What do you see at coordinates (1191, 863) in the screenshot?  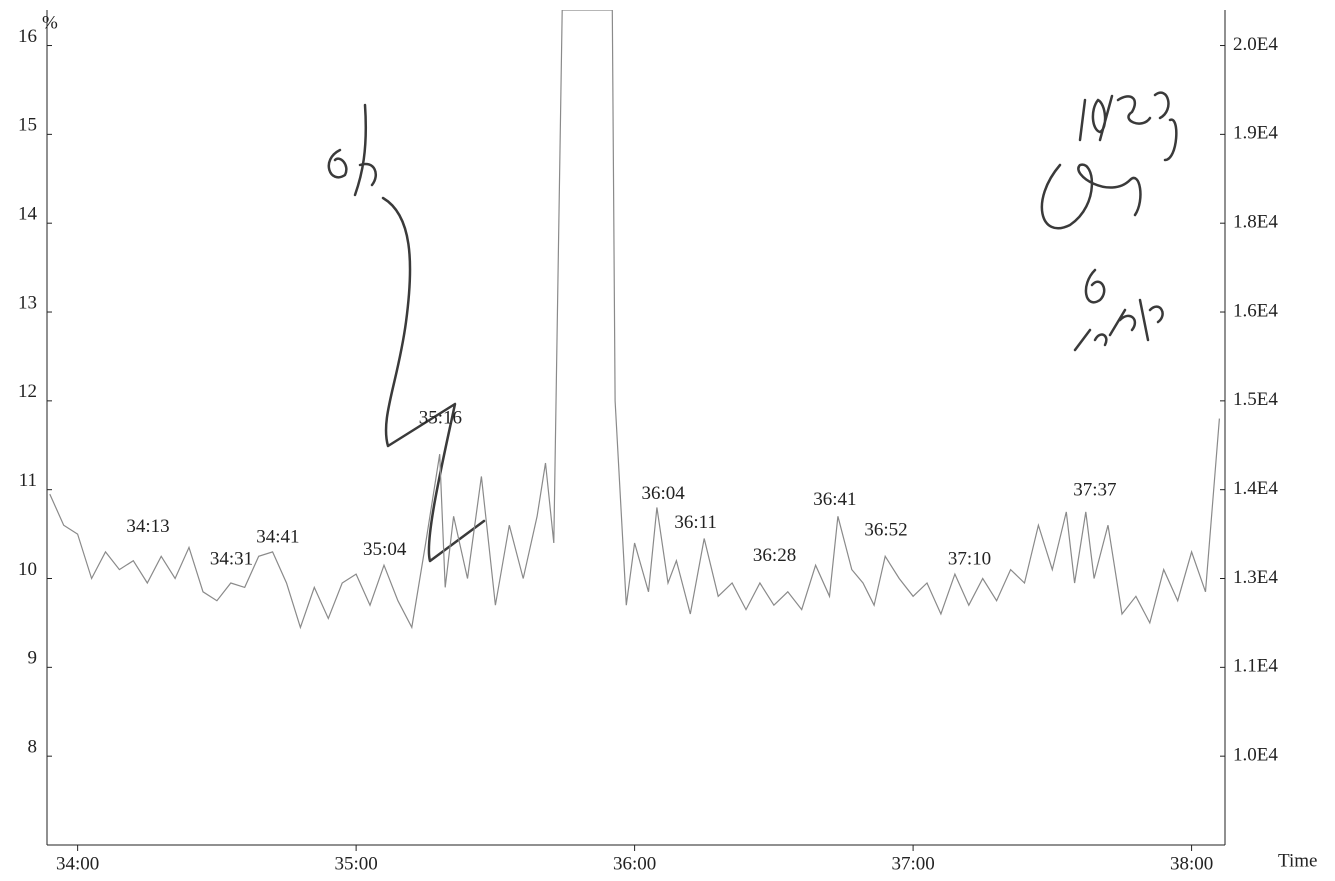 I see `x-tick-label: 38:00` at bounding box center [1191, 863].